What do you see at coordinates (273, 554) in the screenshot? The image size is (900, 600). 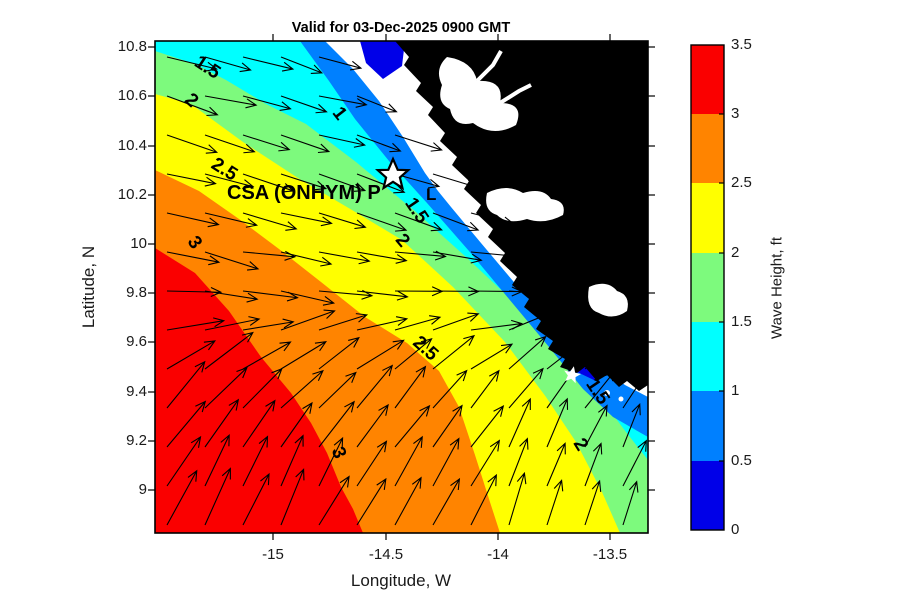 I see `x-tick-label: -15` at bounding box center [273, 554].